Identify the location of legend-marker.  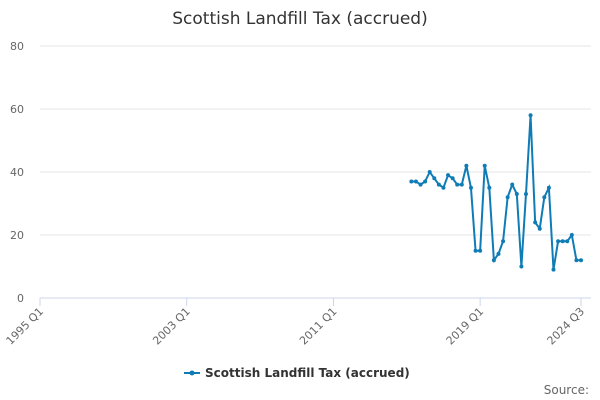
(192, 373).